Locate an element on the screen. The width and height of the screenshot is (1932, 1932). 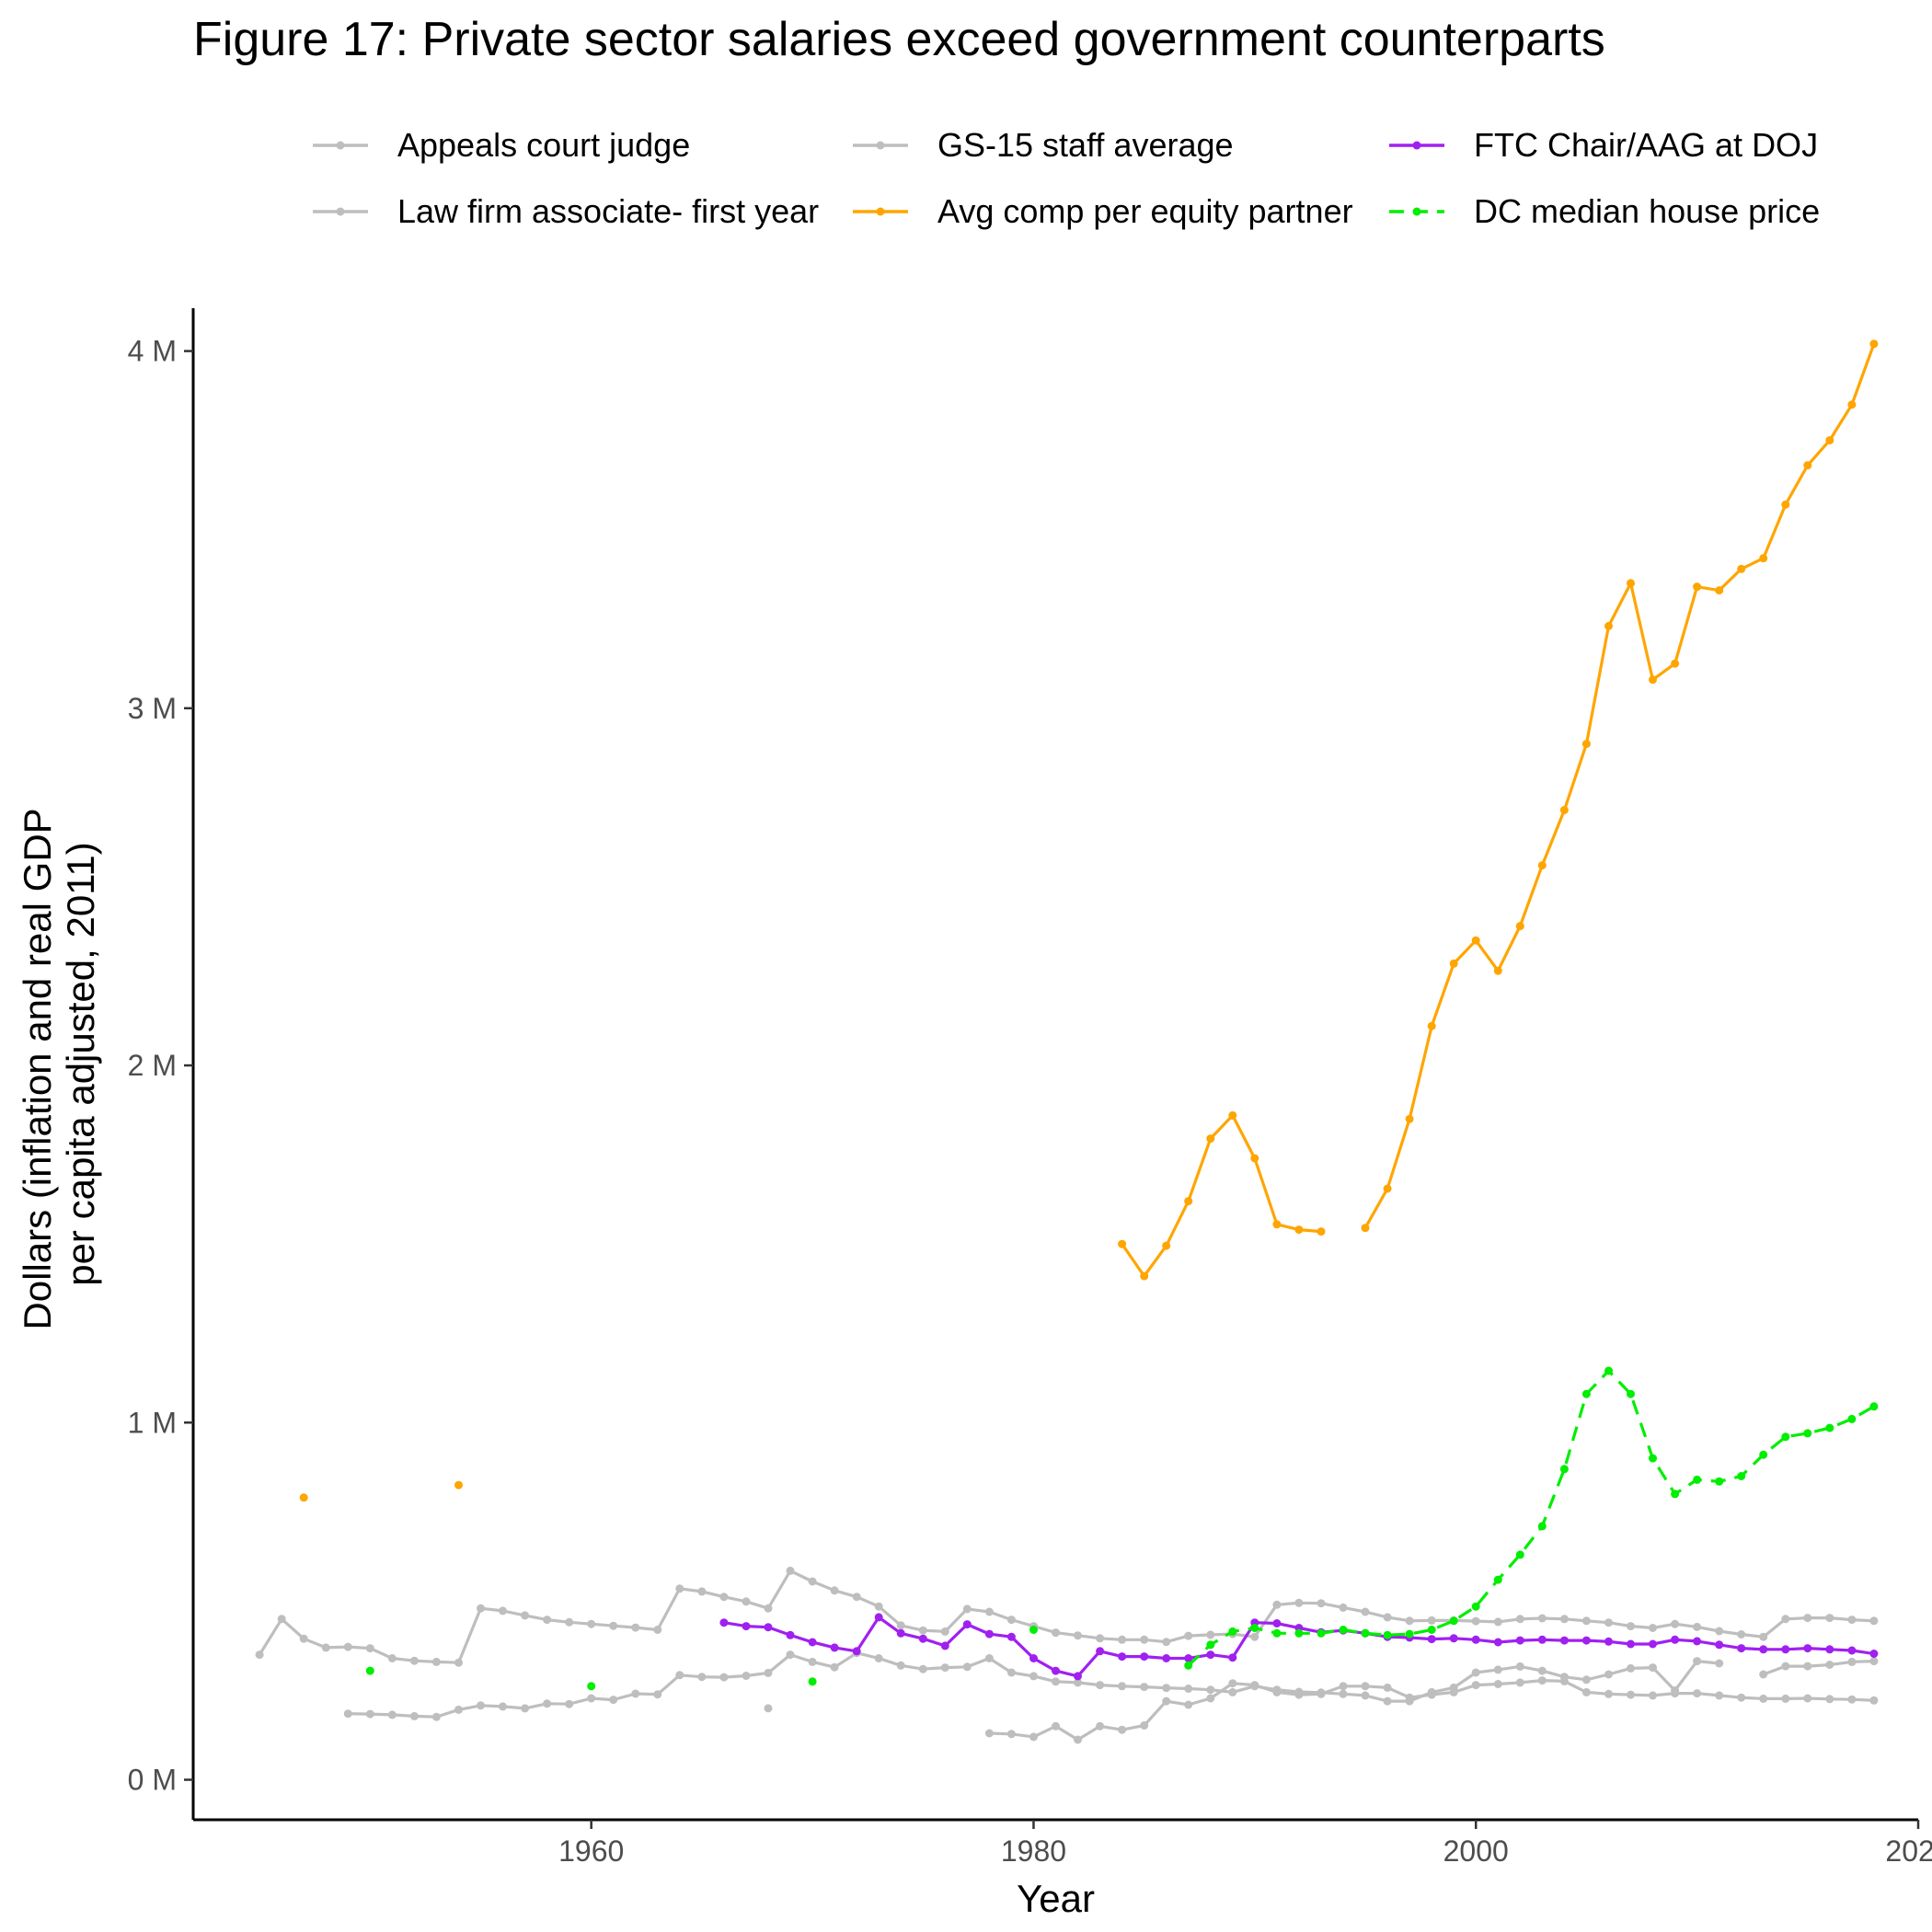
legend-label: GS-15 staff average is located at coordinates (1085, 145).